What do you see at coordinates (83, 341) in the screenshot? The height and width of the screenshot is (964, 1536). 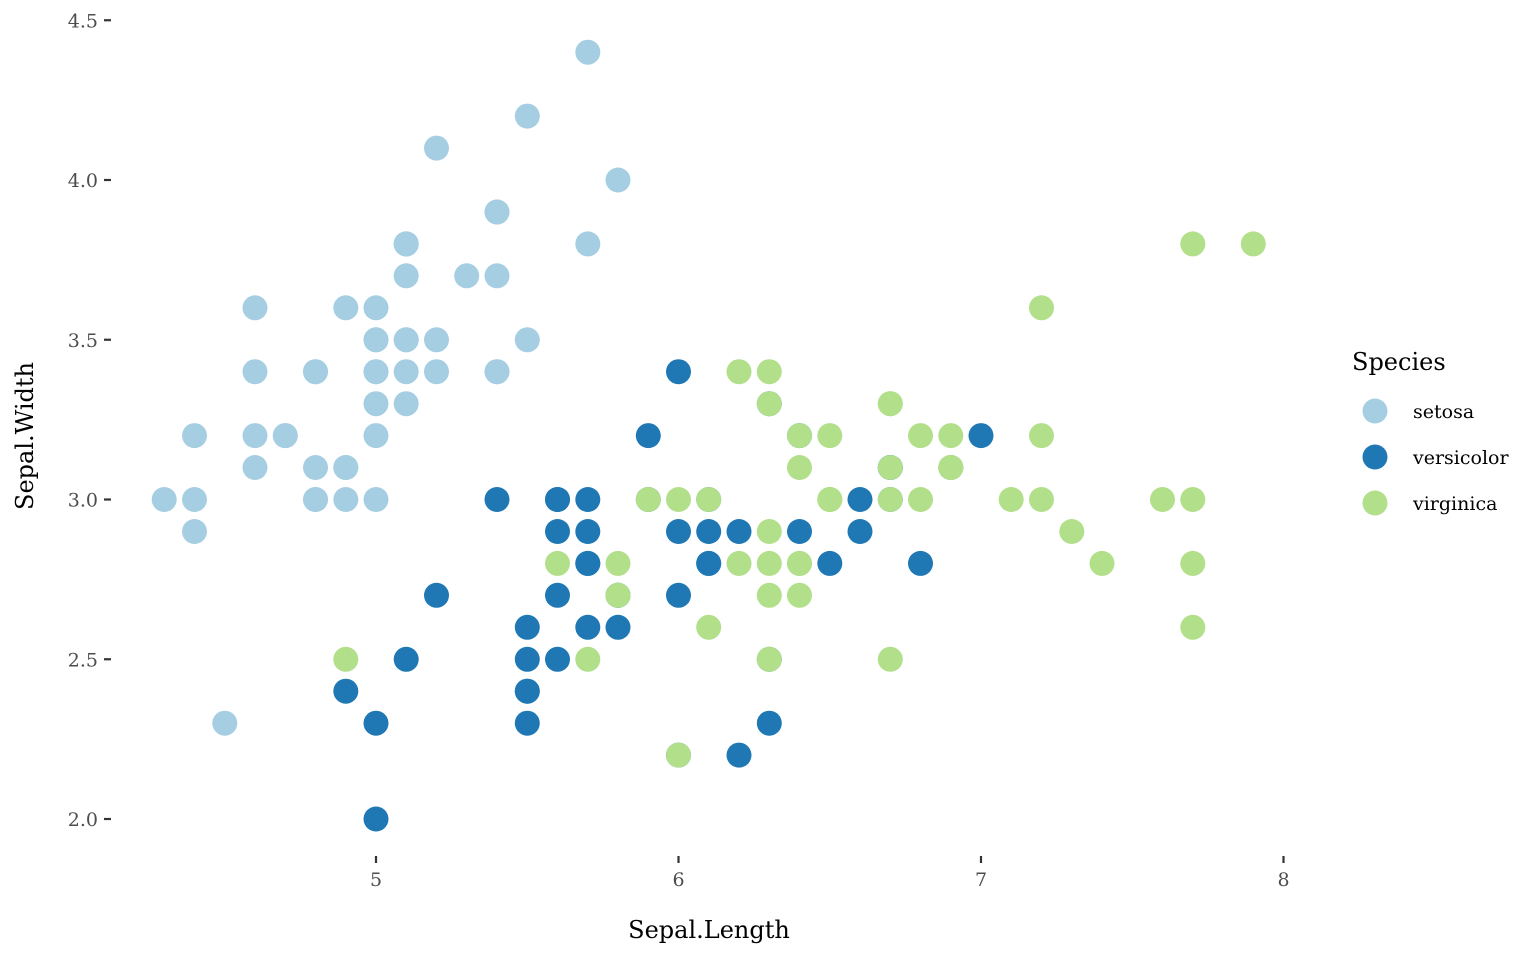 I see `y-tick-label-3.5: 3.5` at bounding box center [83, 341].